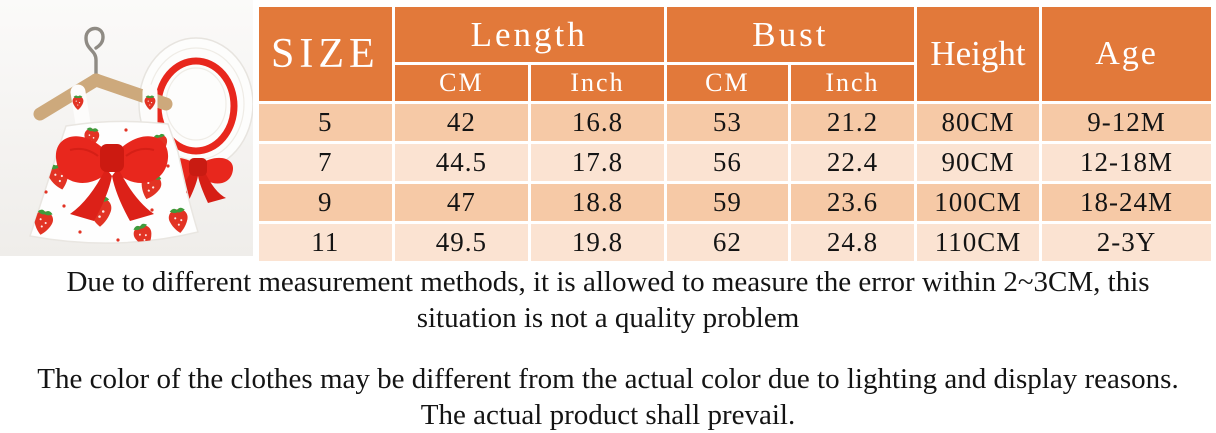 This screenshot has height=433, width=1216. I want to click on cell-size: 5, so click(326, 123).